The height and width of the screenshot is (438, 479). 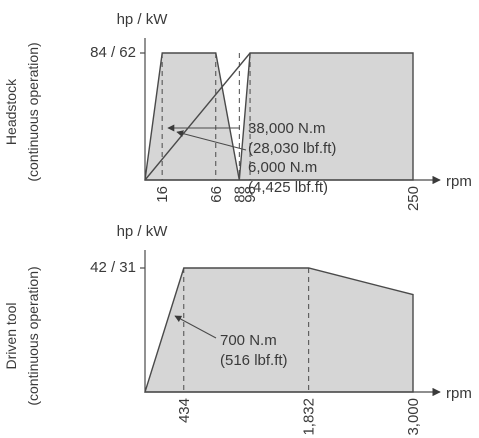 What do you see at coordinates (459, 393) in the screenshot?
I see `driven-tool-x-axis-title: rpm` at bounding box center [459, 393].